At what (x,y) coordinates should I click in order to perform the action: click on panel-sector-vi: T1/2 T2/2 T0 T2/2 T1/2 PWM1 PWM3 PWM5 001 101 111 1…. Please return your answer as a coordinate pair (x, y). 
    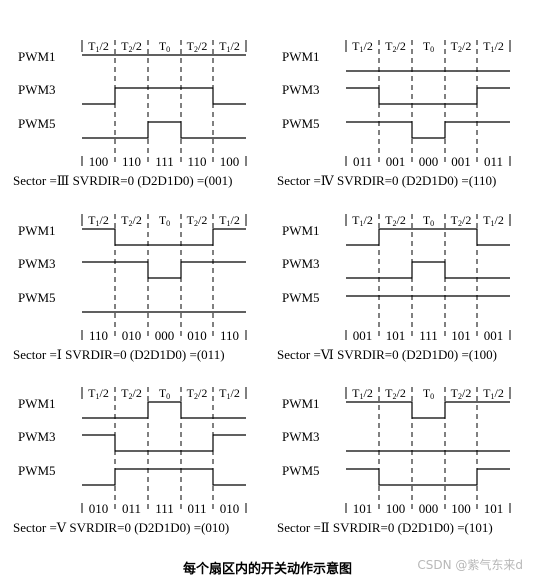
    Looking at the image, I should click on (394, 287).